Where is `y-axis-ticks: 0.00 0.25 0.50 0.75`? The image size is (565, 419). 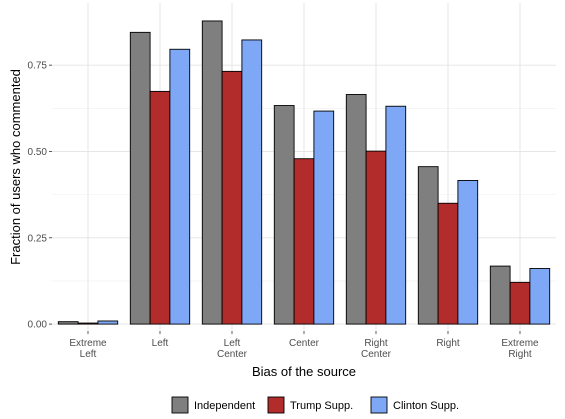 y-axis-ticks: 0.00 0.25 0.50 0.75 is located at coordinates (40, 196).